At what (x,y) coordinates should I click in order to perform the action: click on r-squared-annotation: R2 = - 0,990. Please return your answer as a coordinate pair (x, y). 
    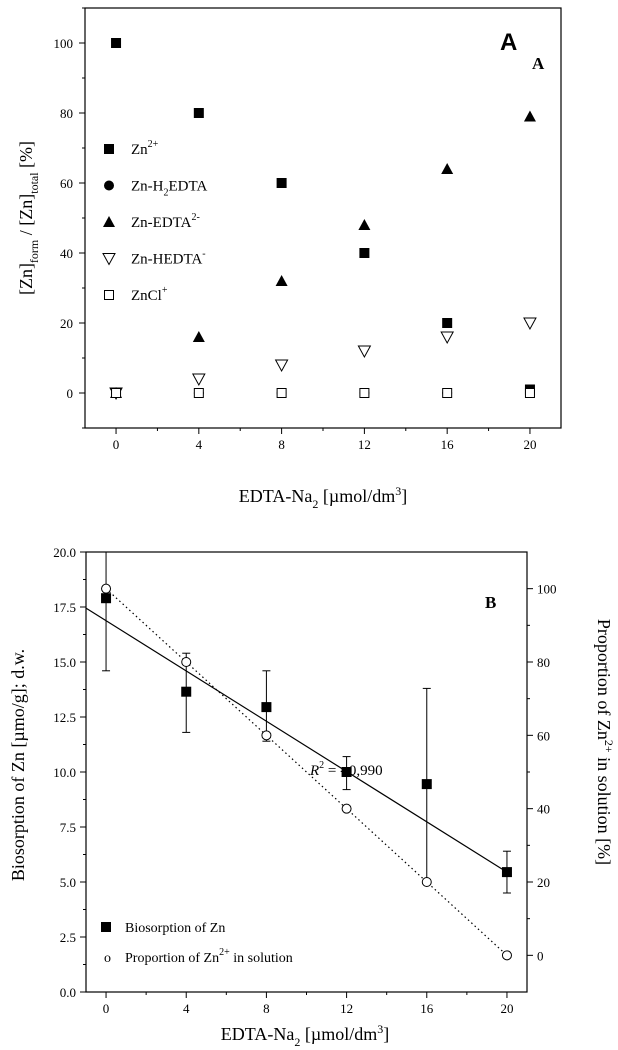
    Looking at the image, I should click on (346, 769).